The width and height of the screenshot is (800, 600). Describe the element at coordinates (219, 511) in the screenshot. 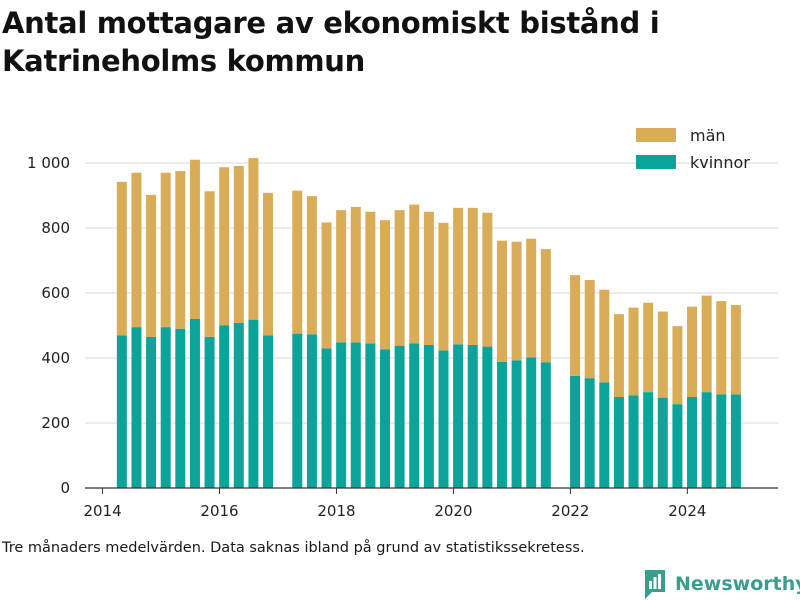

I see `x-tick-label: 2016` at that location.